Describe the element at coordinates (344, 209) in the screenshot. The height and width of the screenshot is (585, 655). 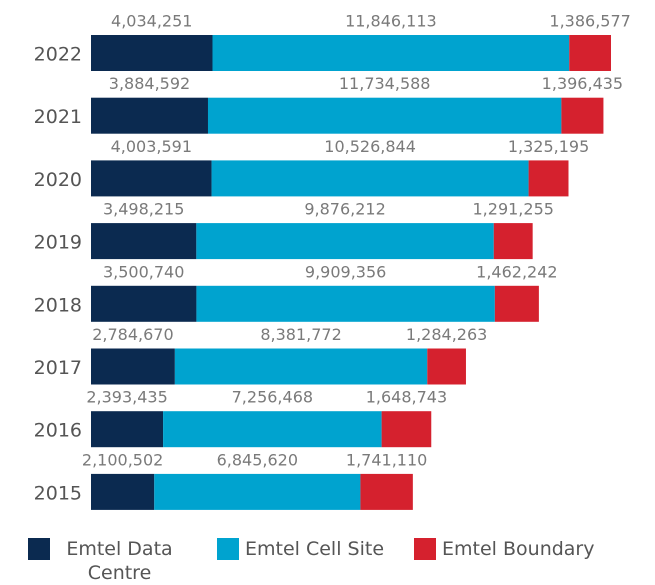
I see `data-label: 9,876,212` at that location.